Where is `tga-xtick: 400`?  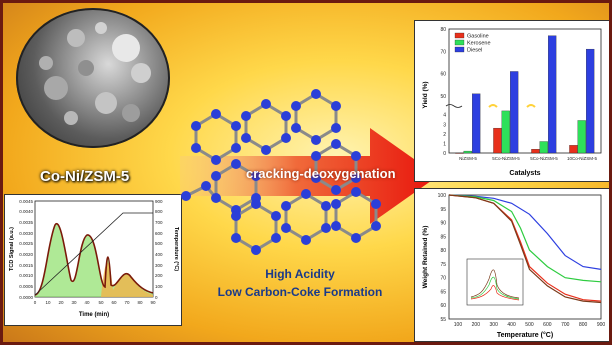
tga-xtick: 400 is located at coordinates (511, 325).